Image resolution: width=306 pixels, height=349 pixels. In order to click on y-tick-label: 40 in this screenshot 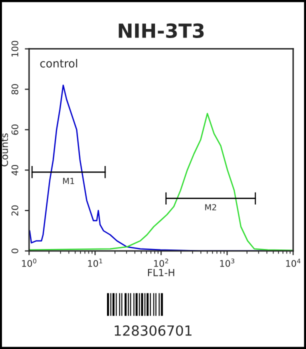, I will do `click(14, 170)`.